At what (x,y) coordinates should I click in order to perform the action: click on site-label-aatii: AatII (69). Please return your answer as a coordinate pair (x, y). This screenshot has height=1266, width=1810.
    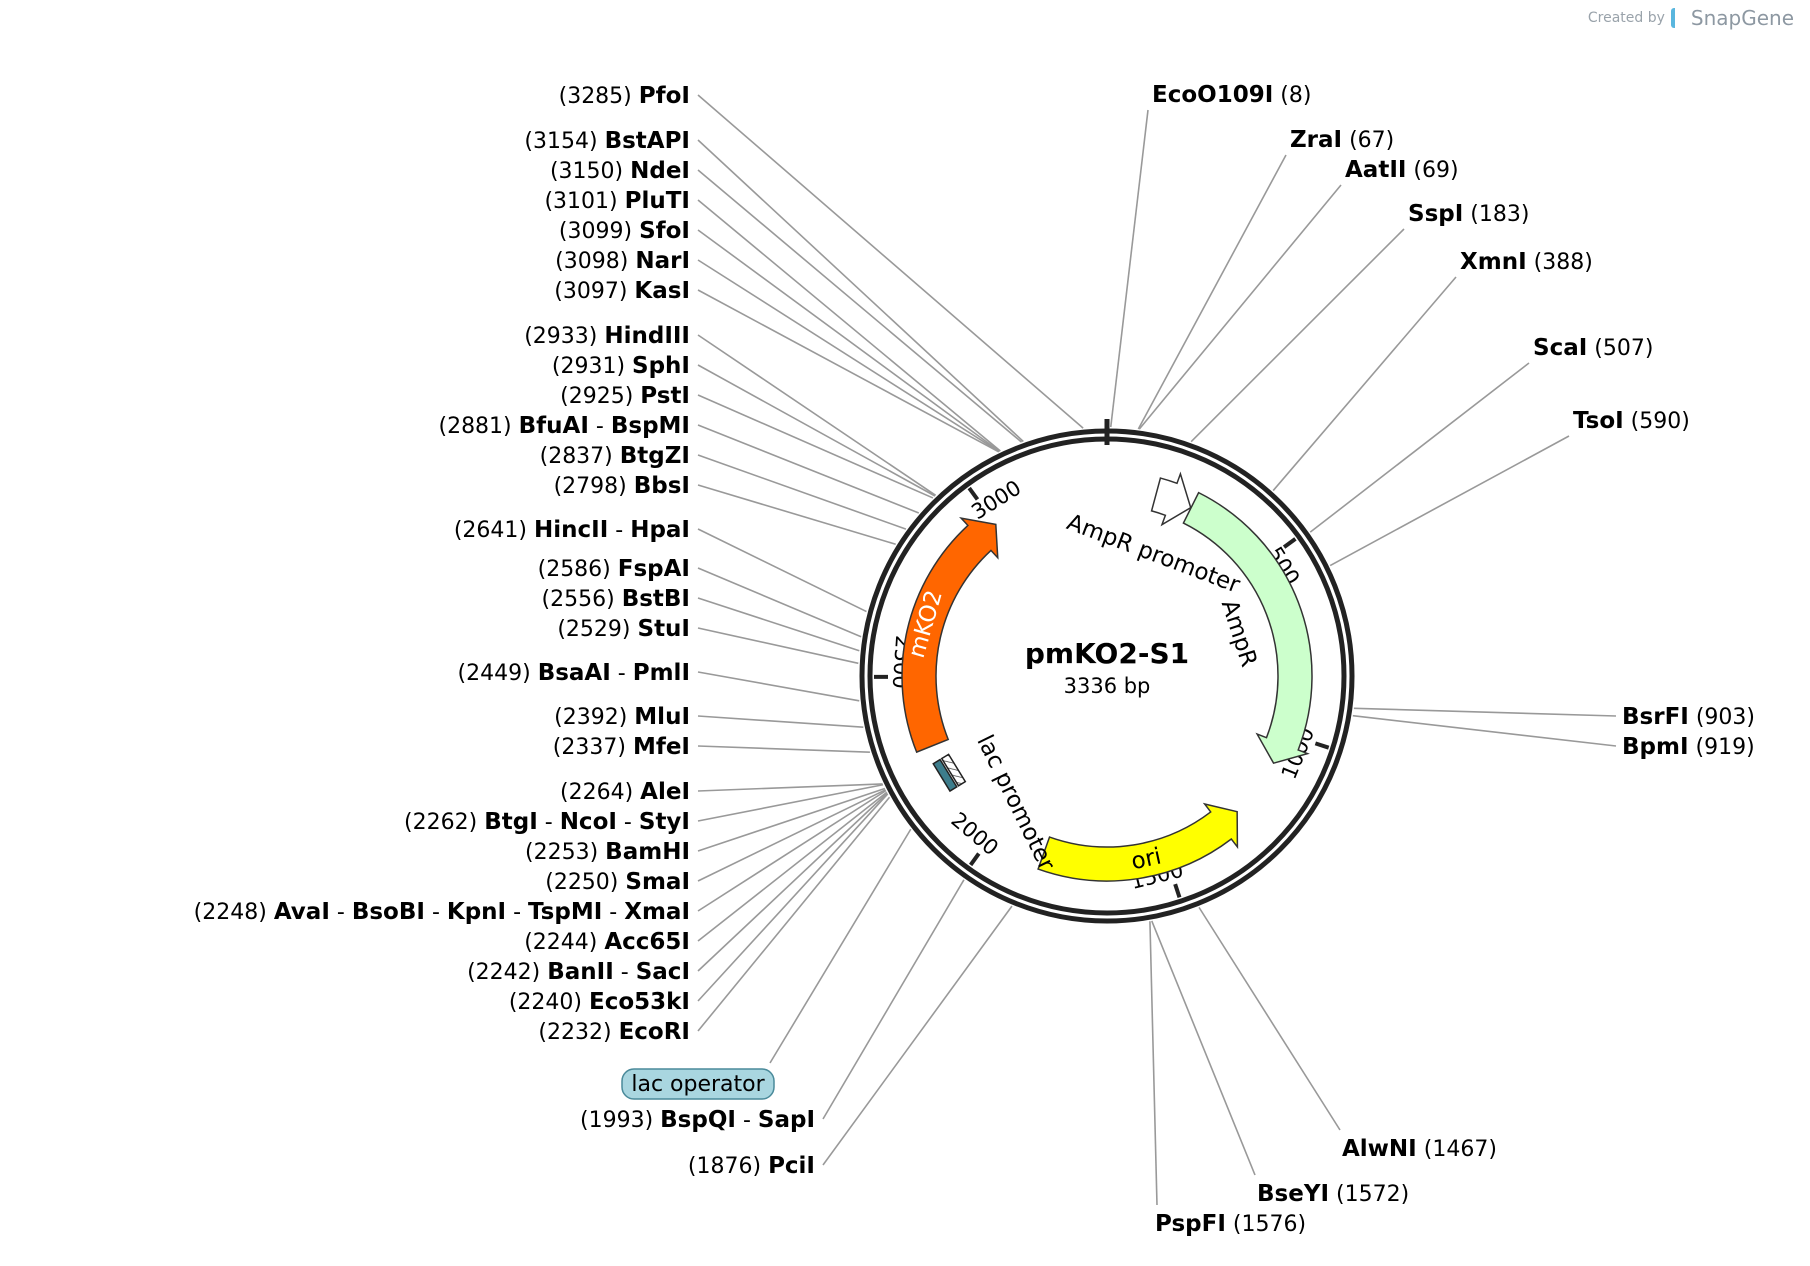
    Looking at the image, I should click on (1402, 170).